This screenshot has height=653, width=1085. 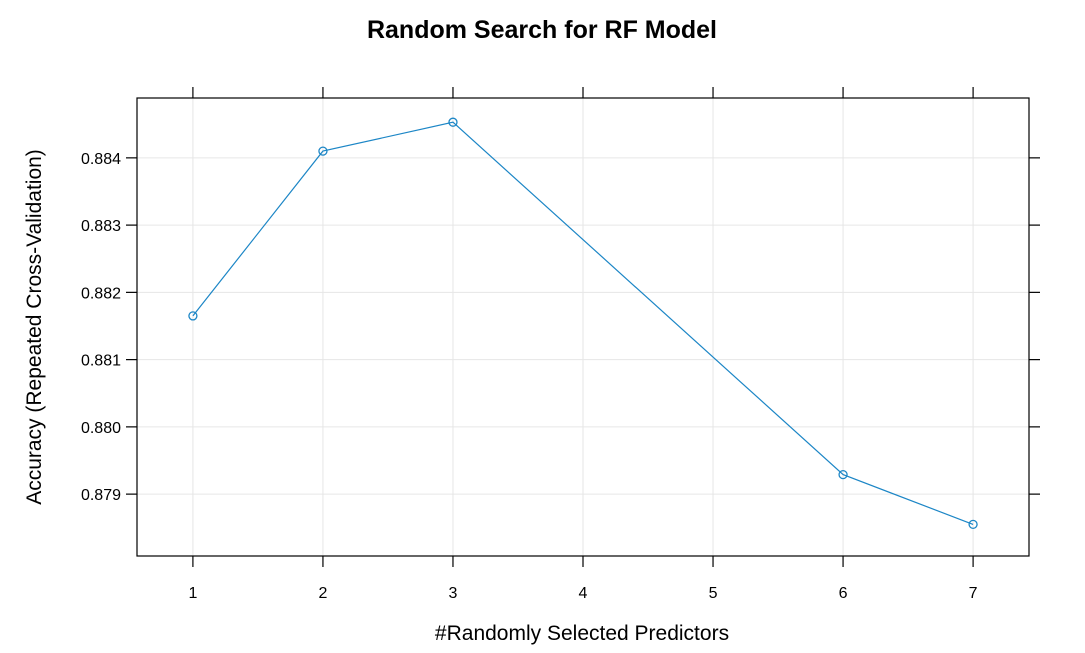 What do you see at coordinates (583, 593) in the screenshot?
I see `x-tick-label: 4` at bounding box center [583, 593].